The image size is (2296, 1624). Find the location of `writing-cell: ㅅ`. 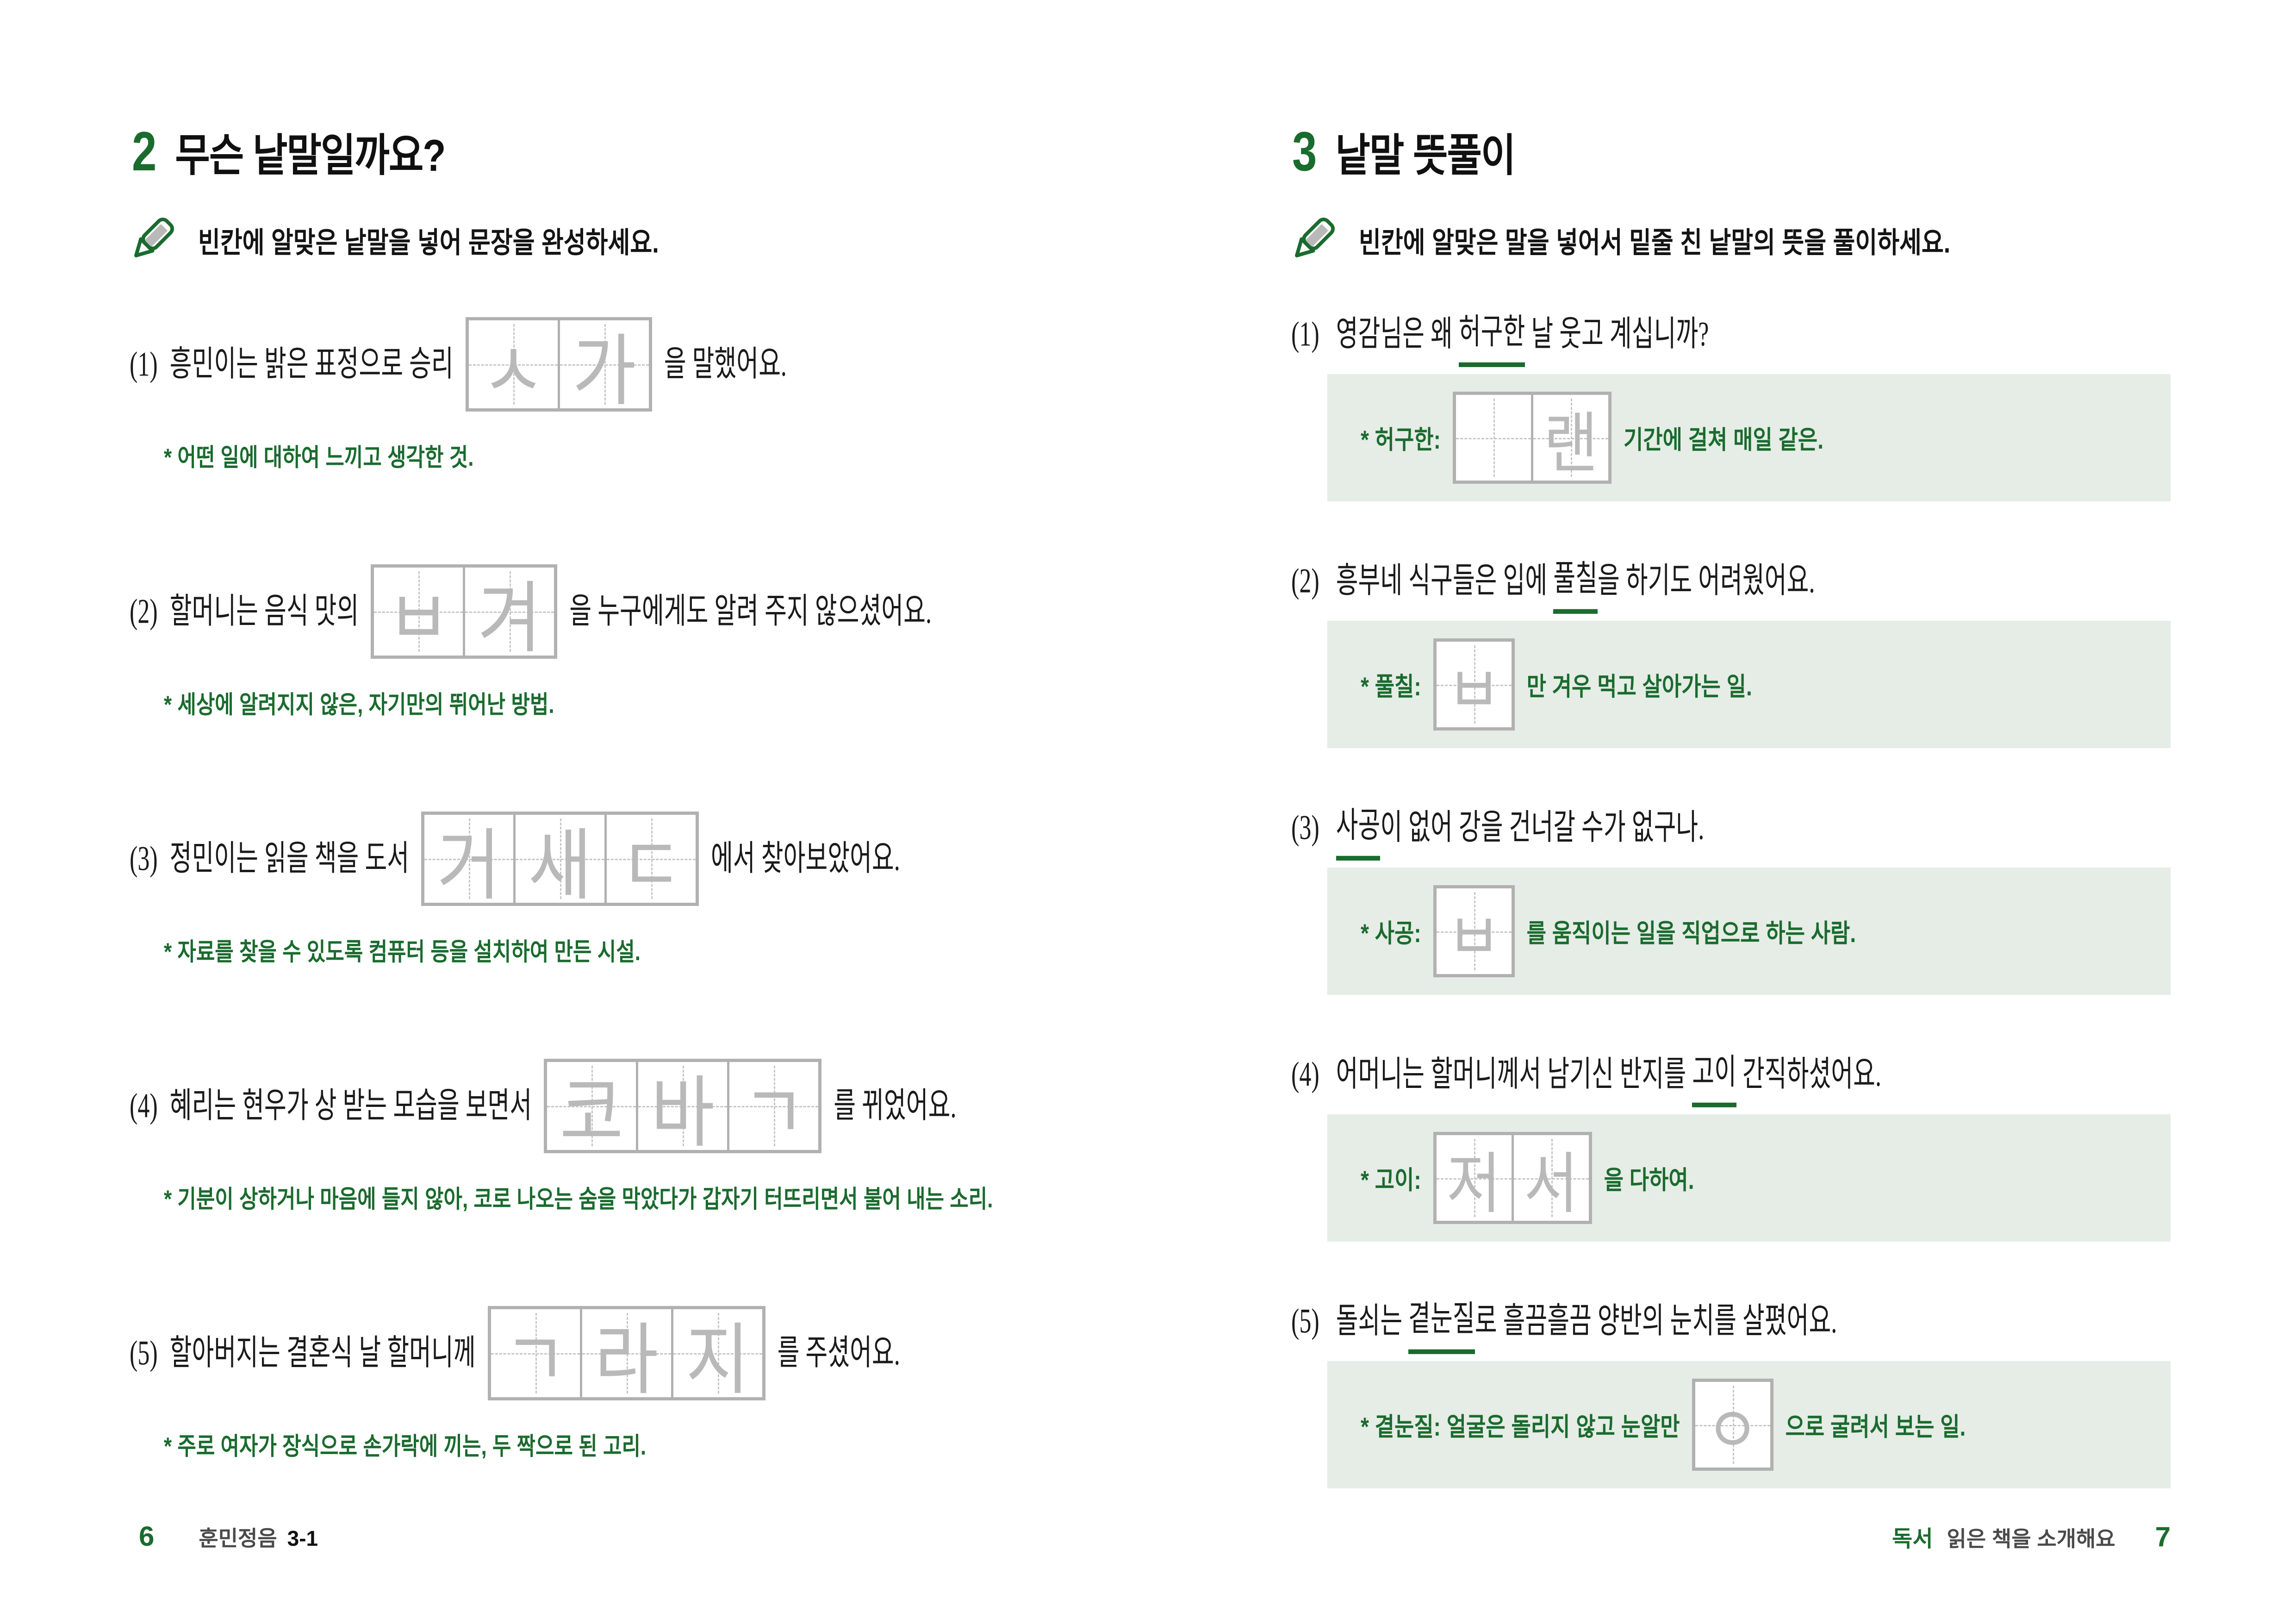

writing-cell: ㅅ is located at coordinates (513, 367).